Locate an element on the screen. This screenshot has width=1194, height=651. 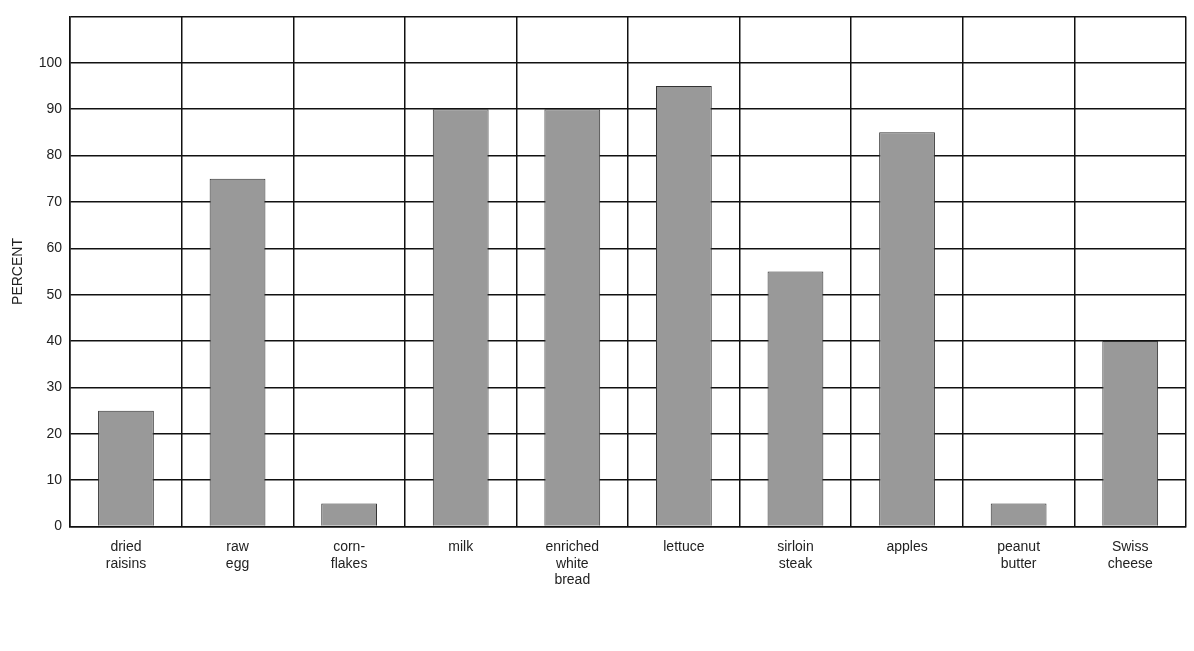
y-tick-label: 60 is located at coordinates (54, 247).